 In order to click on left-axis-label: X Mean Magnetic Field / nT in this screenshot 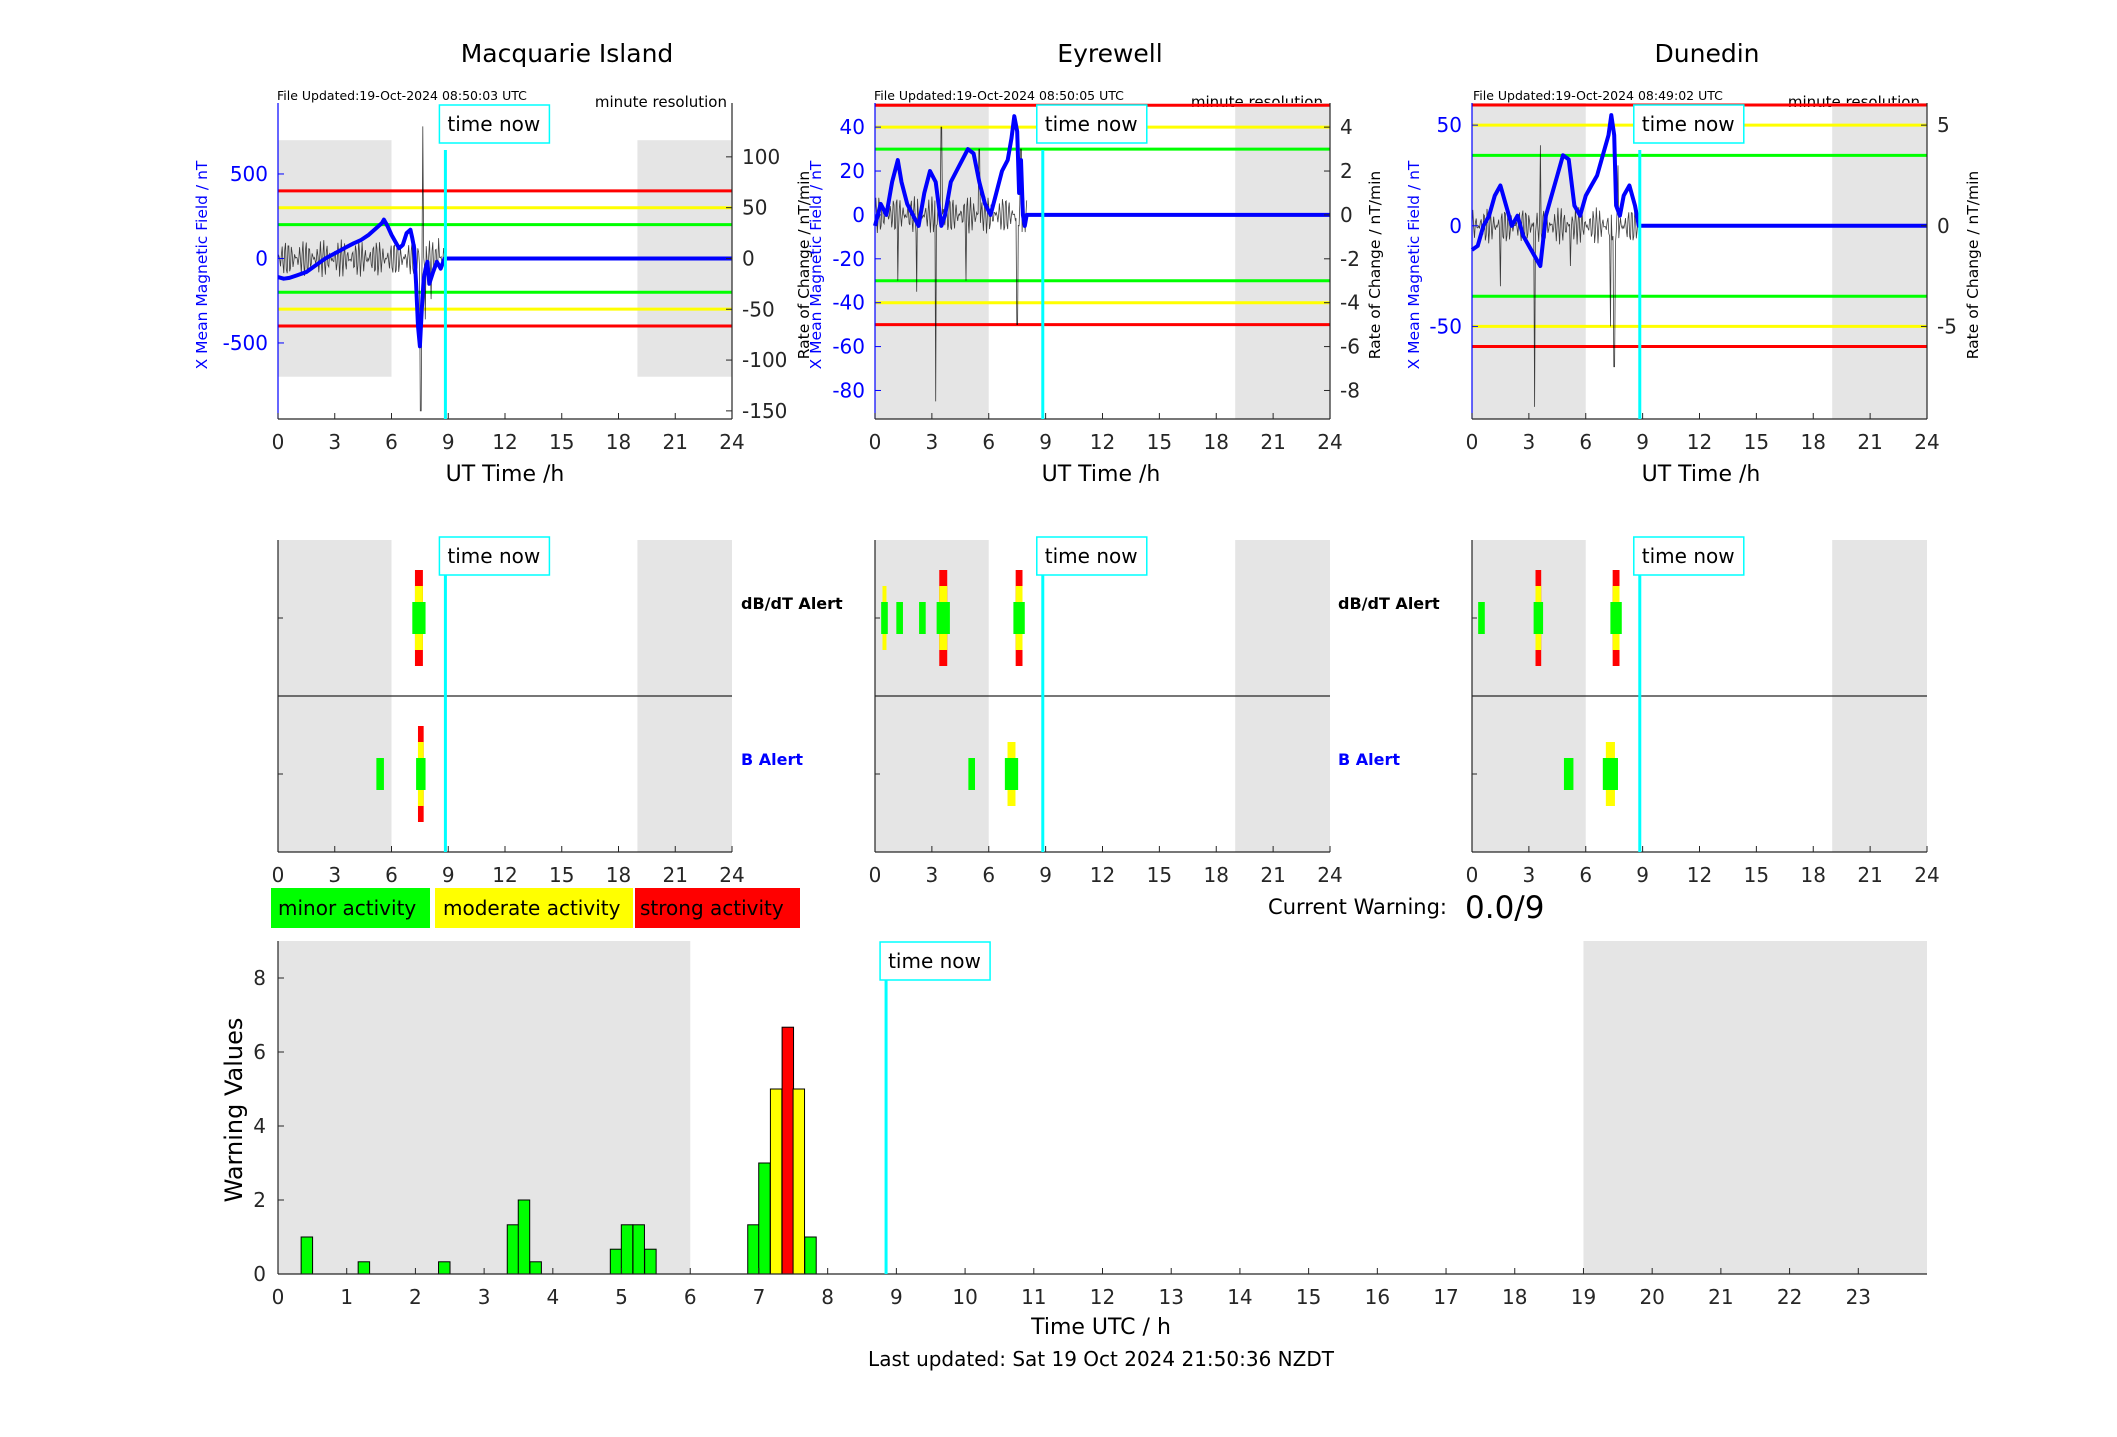, I will do `click(1414, 264)`.